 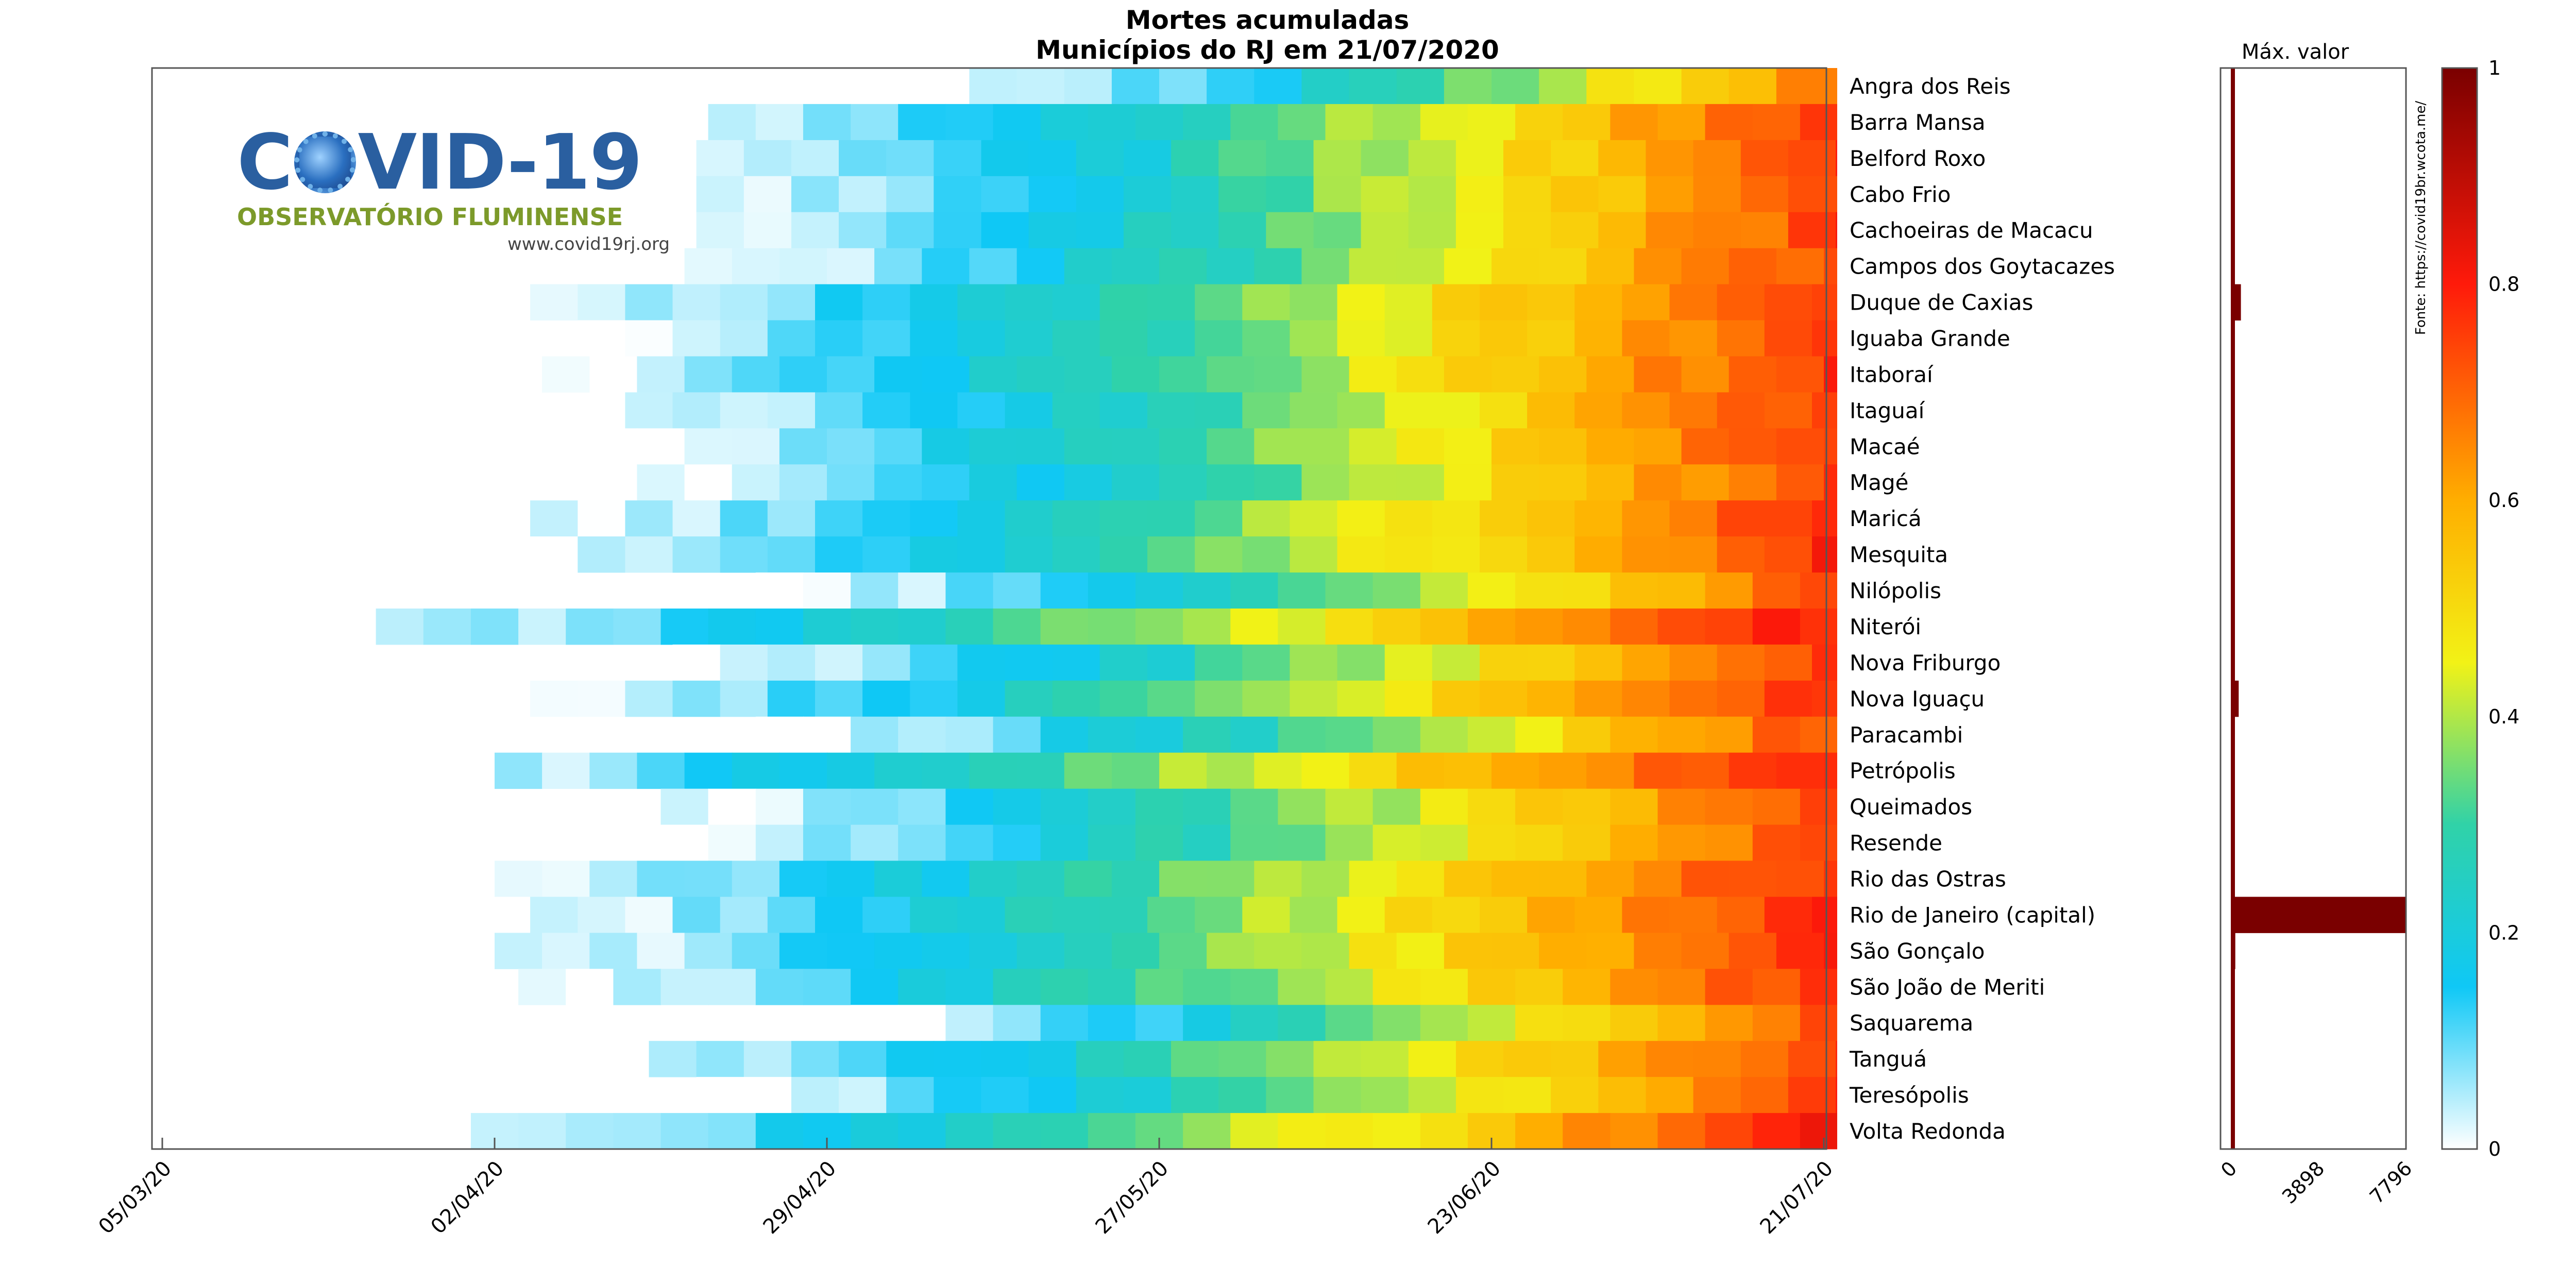 What do you see at coordinates (265, 162) in the screenshot?
I see `logo-title-left: C` at bounding box center [265, 162].